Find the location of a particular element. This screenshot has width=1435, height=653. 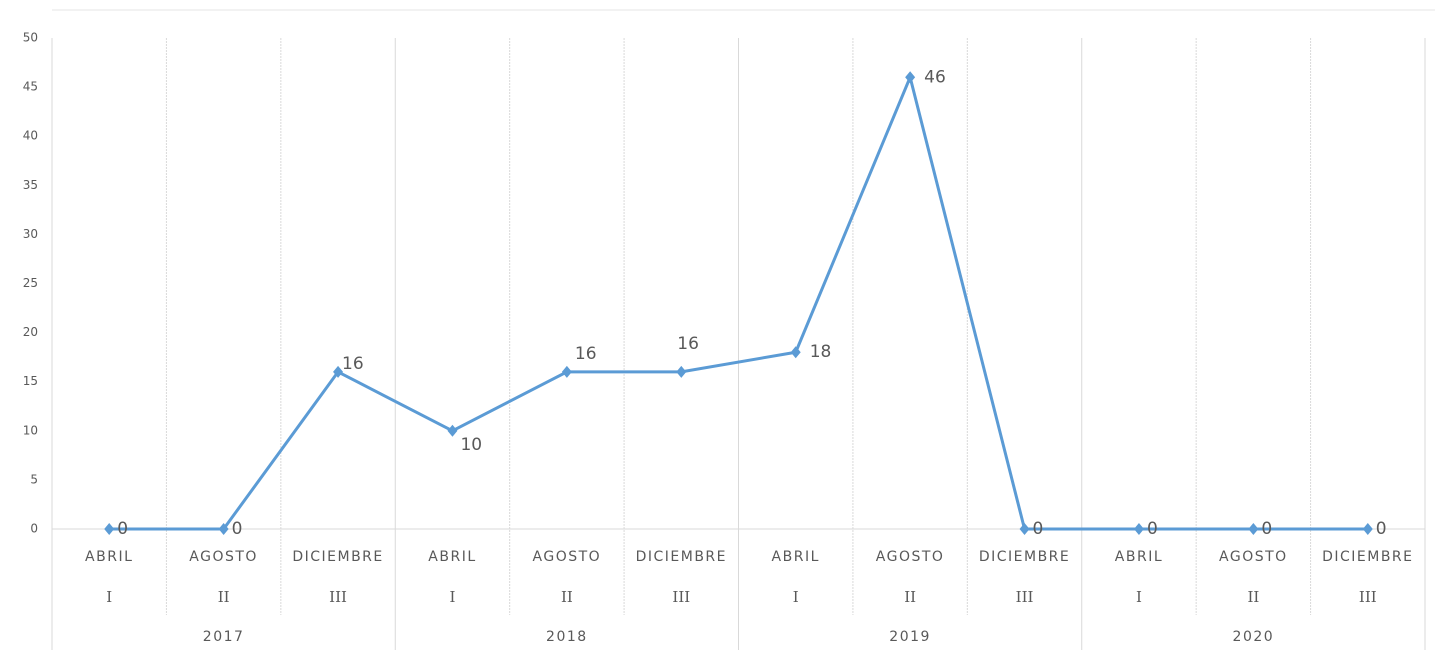

y-tick-label: 5 is located at coordinates (34, 479).